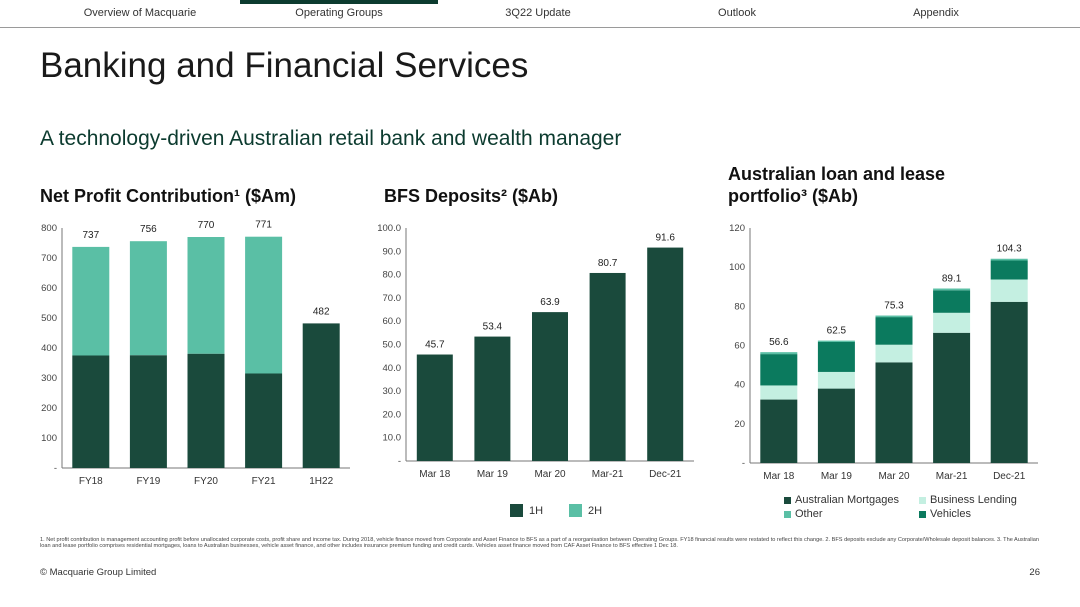 The width and height of the screenshot is (1080, 607). Describe the element at coordinates (536, 510) in the screenshot. I see `legend-label-1h: 1H` at that location.